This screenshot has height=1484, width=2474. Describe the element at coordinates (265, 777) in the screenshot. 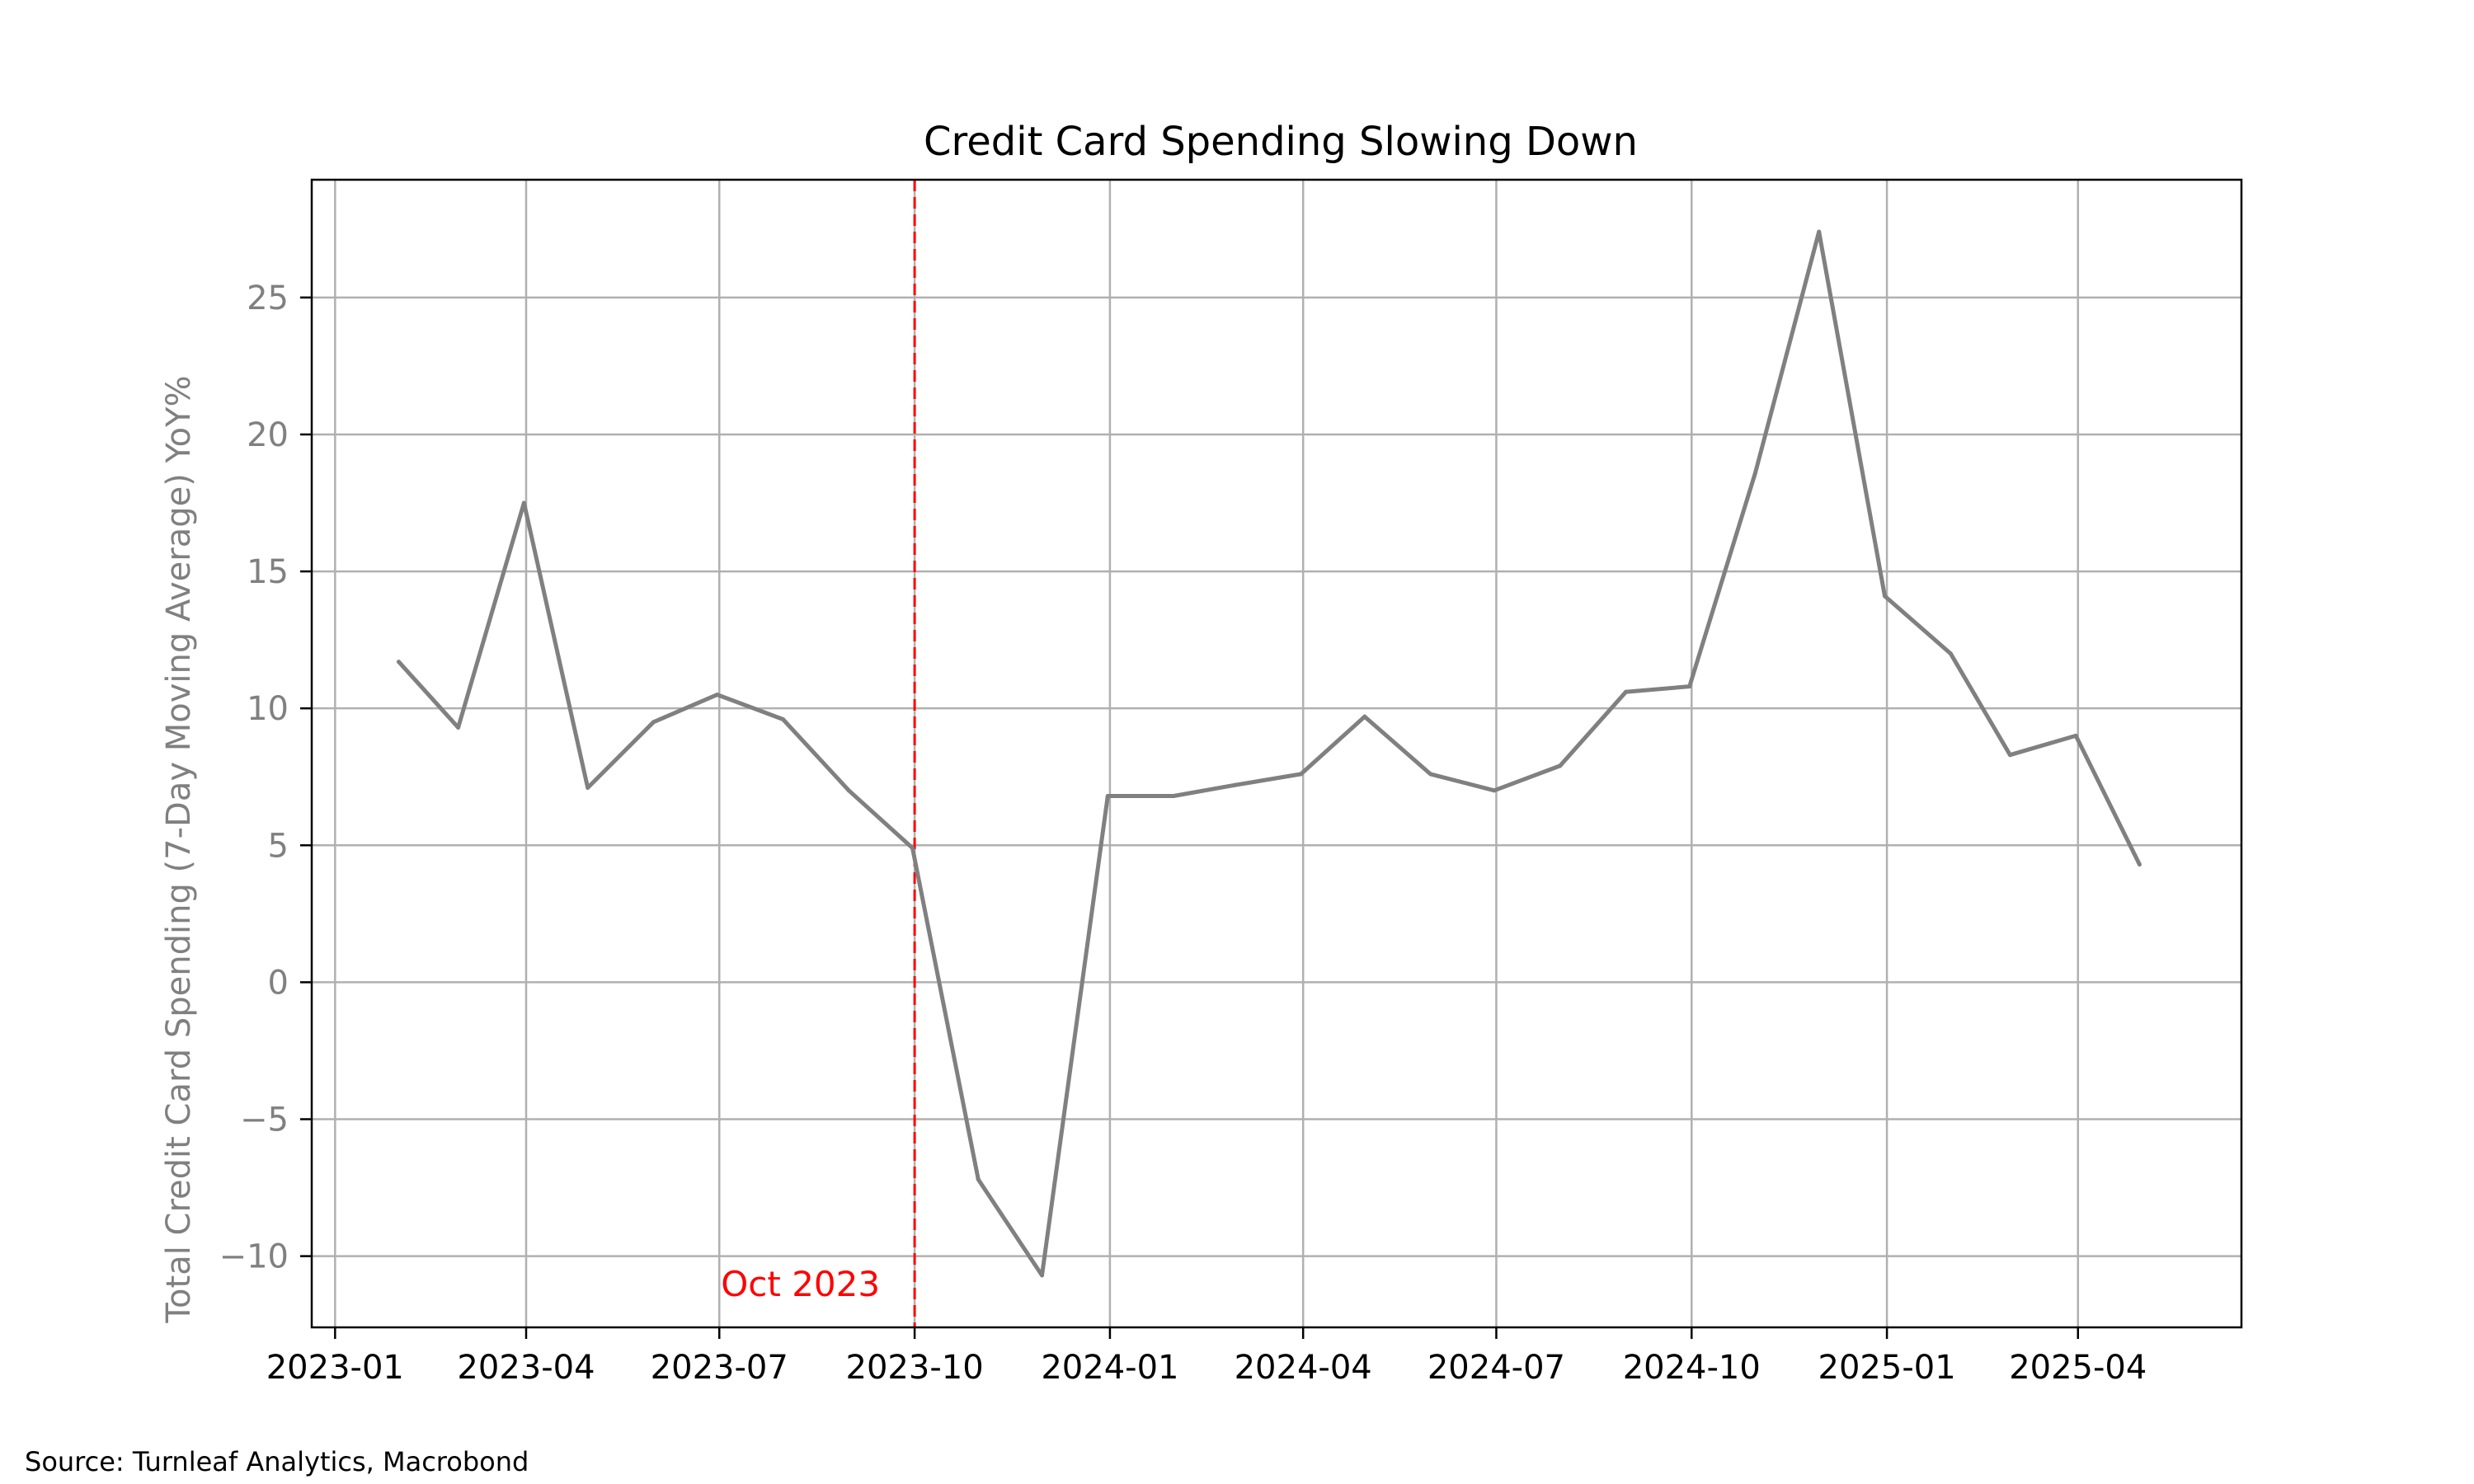

I see `y-axis: 25 20 15 10 5 0 −5 −10` at that location.